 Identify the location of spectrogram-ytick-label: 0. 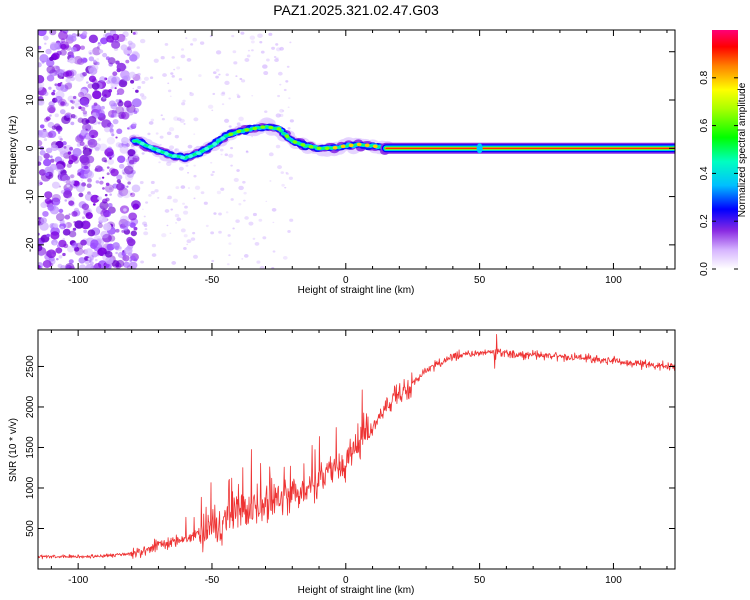
(30, 148).